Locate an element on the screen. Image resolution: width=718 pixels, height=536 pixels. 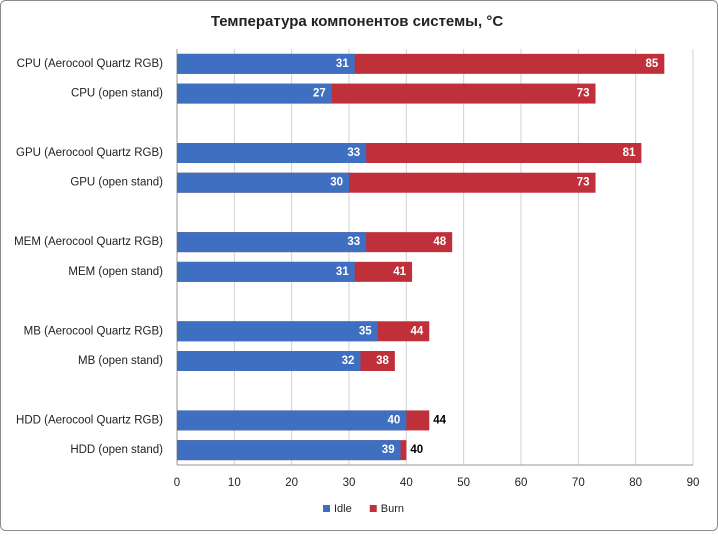
value-label: 81 is located at coordinates (629, 153).